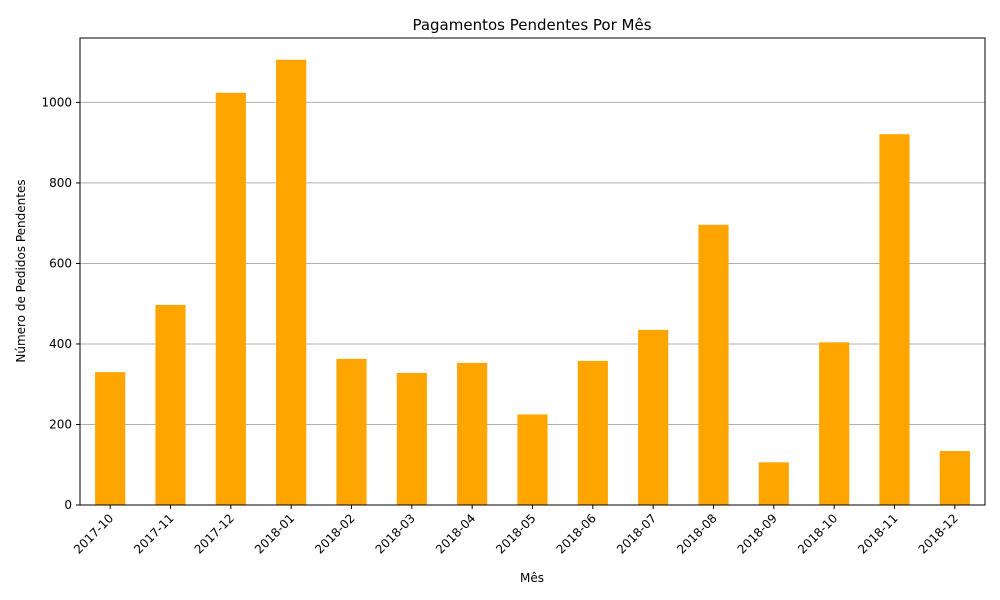  I want to click on x-tick-label: 2017-11, so click(153, 533).